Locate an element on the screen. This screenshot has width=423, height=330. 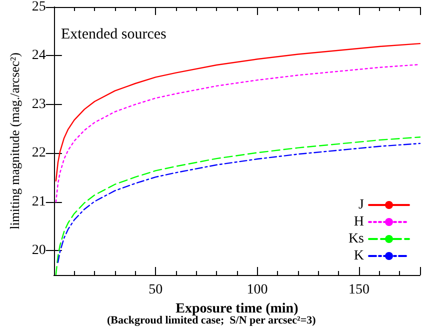
x-tick-label: 100 is located at coordinates (257, 290).